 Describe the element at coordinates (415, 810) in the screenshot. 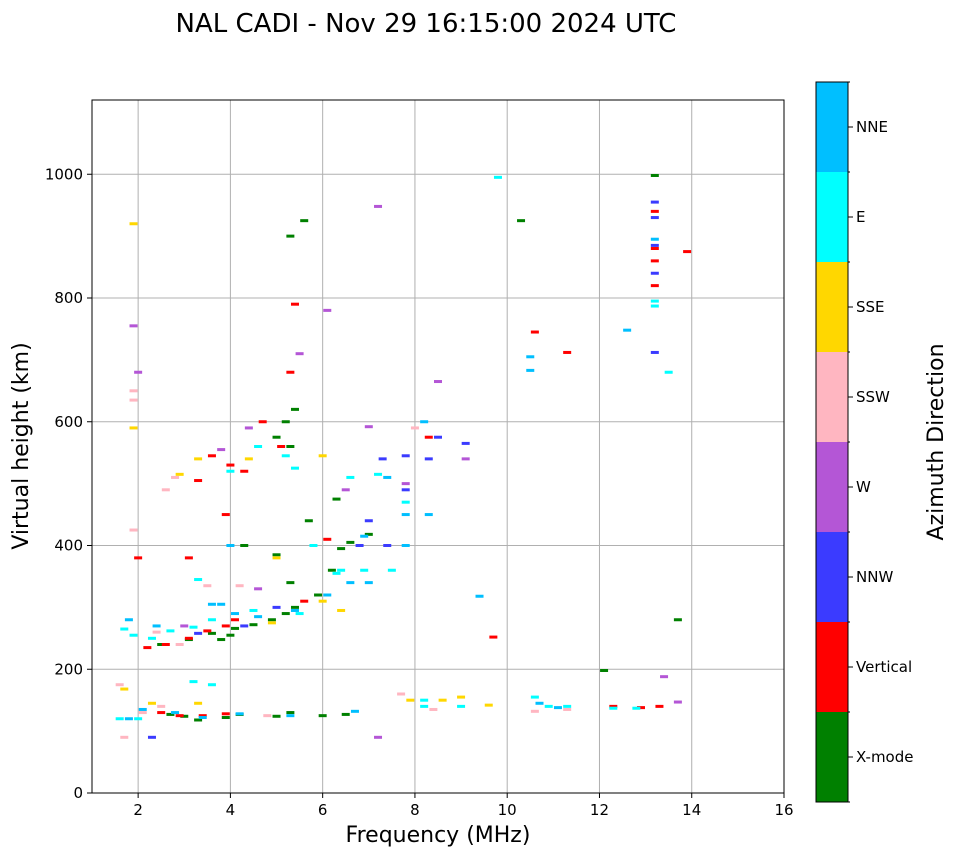

I see `x-tick-label: 8` at that location.